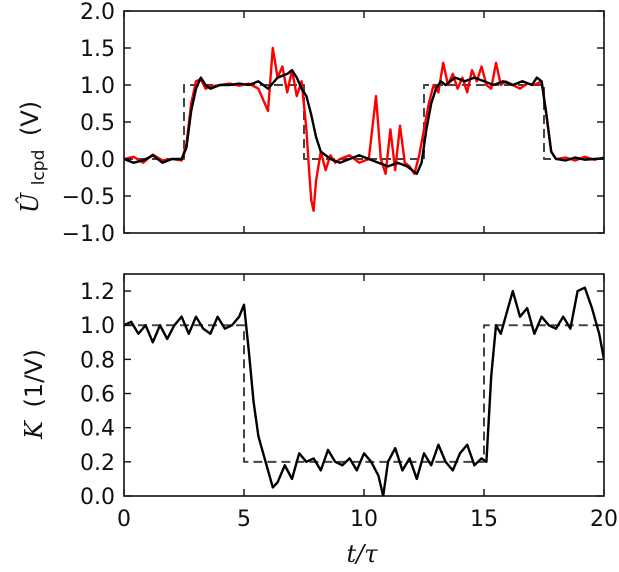 This screenshot has height=572, width=619. What do you see at coordinates (88, 197) in the screenshot?
I see `y-tick-label: −0.5` at bounding box center [88, 197].